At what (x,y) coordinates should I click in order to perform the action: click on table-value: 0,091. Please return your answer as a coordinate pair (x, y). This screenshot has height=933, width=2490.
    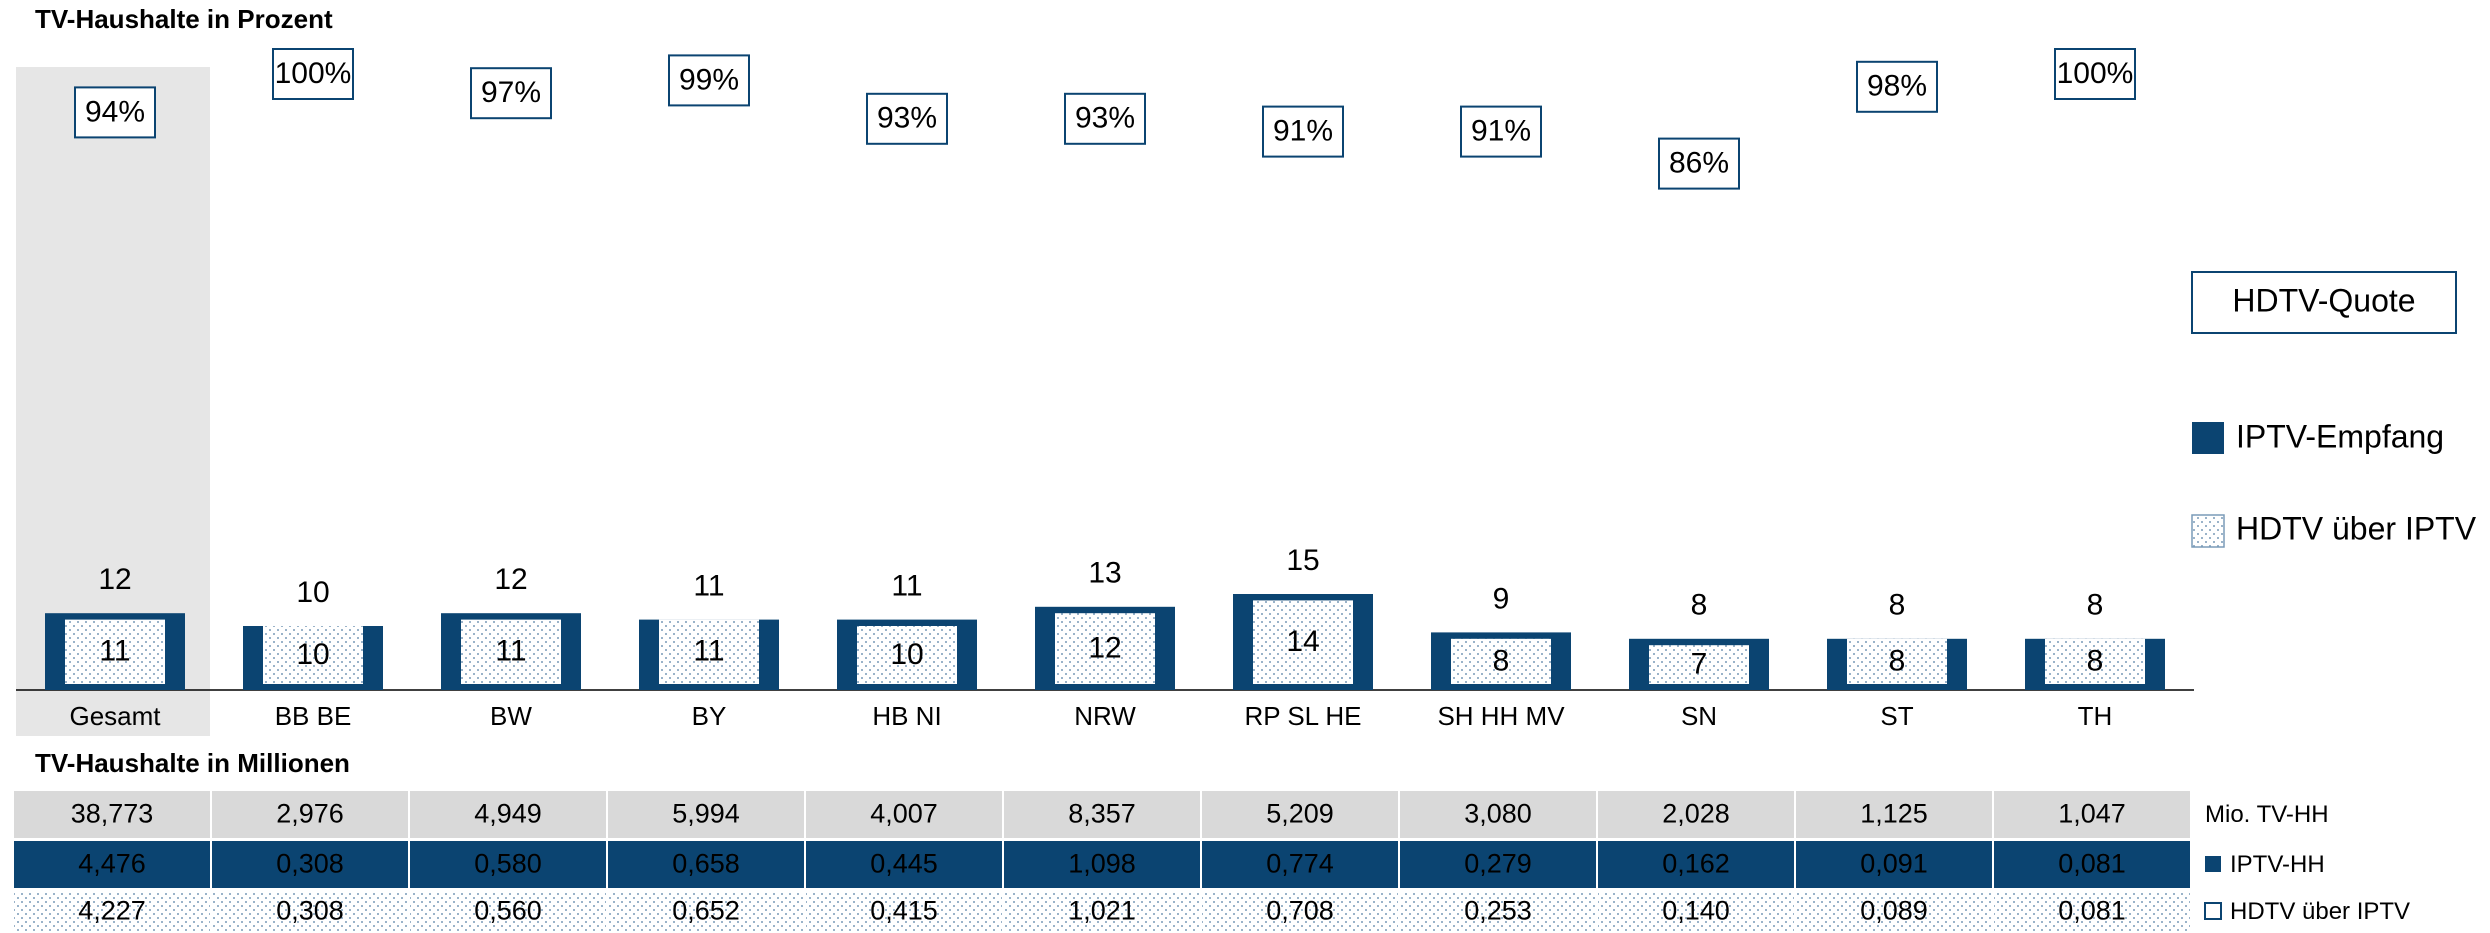
    Looking at the image, I should click on (1894, 864).